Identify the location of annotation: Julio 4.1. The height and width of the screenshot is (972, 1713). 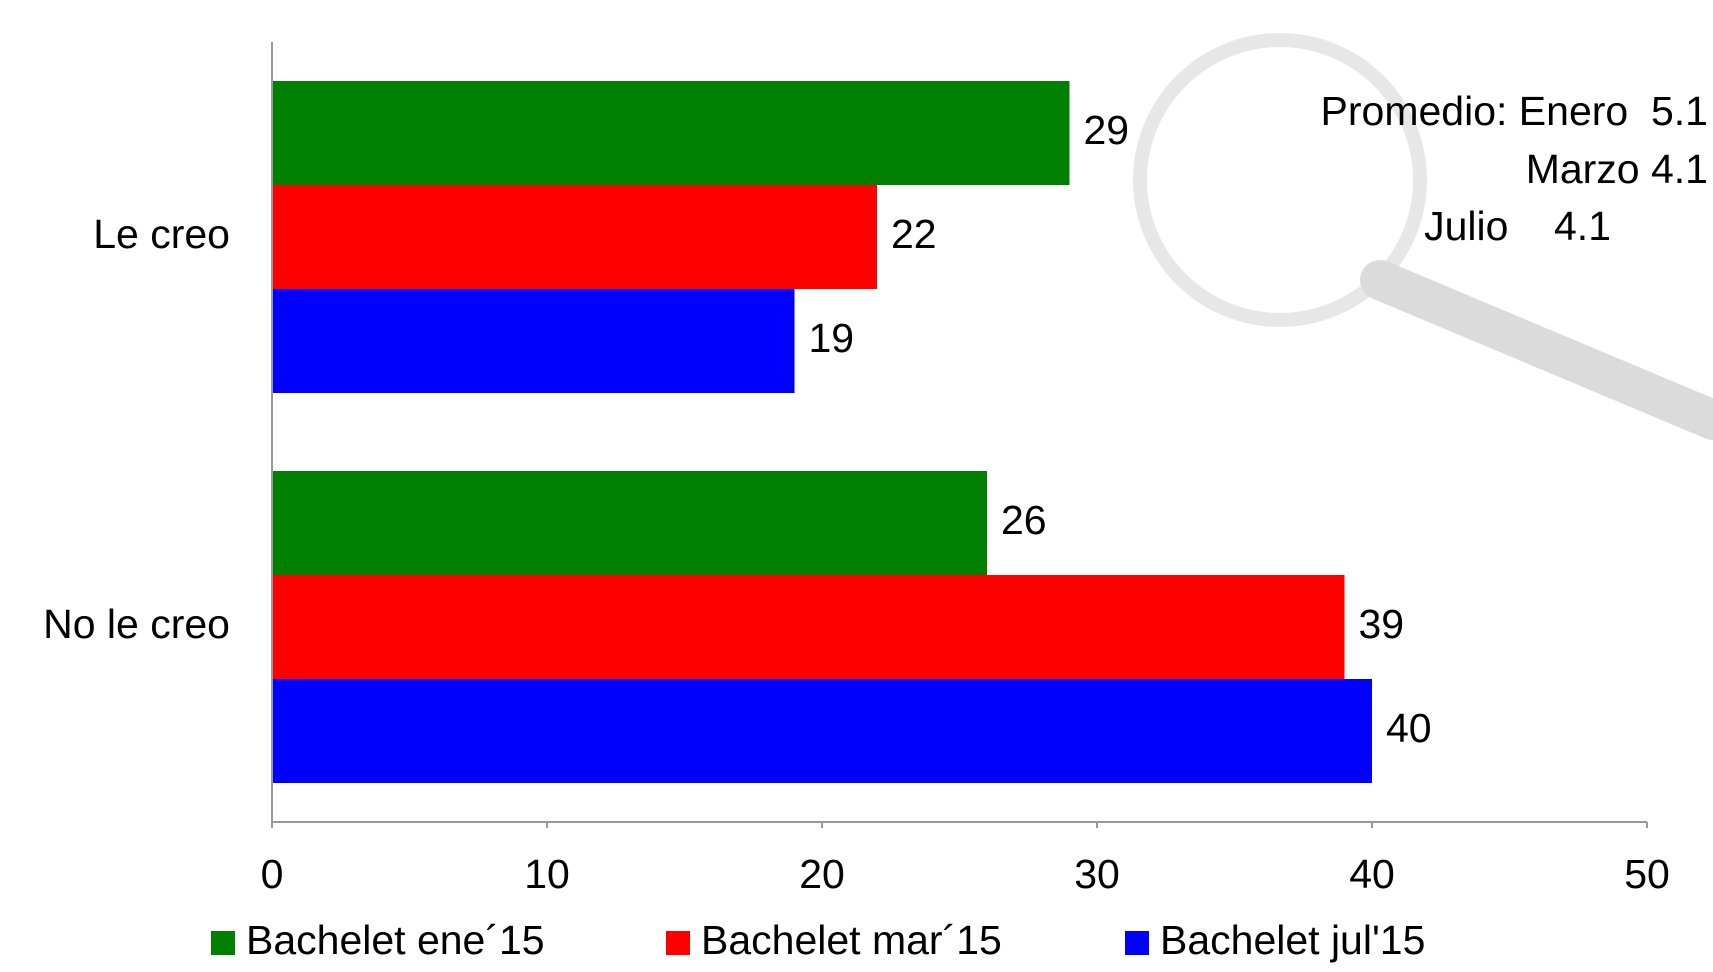
(1517, 226).